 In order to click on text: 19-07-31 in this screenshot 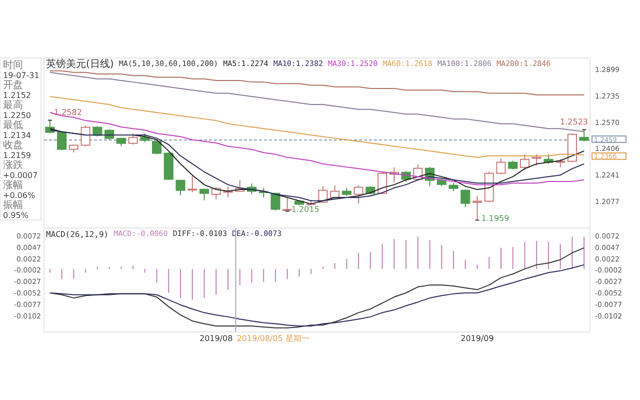, I will do `click(21, 75)`.